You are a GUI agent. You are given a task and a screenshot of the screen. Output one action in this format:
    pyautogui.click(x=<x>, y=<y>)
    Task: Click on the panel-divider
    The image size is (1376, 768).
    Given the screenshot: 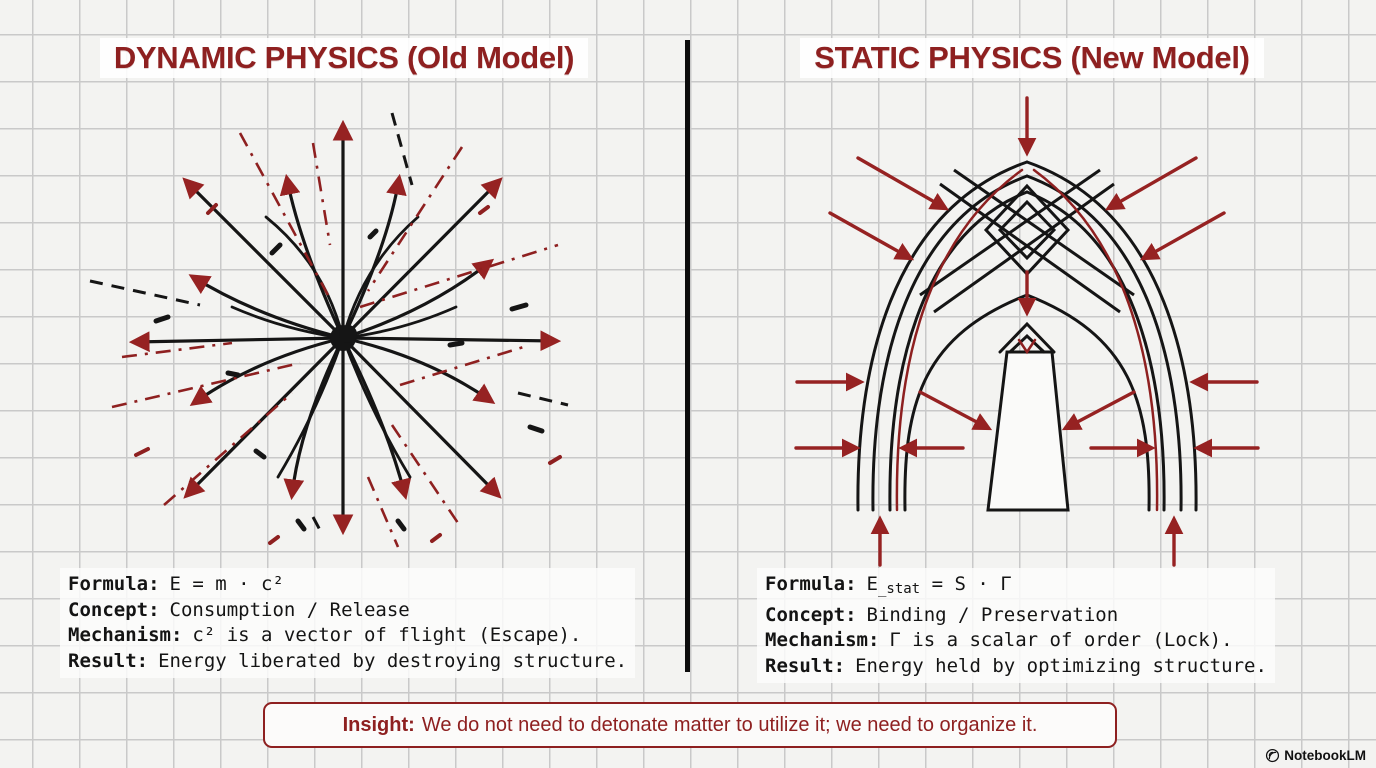 What is the action you would take?
    pyautogui.click(x=687, y=356)
    